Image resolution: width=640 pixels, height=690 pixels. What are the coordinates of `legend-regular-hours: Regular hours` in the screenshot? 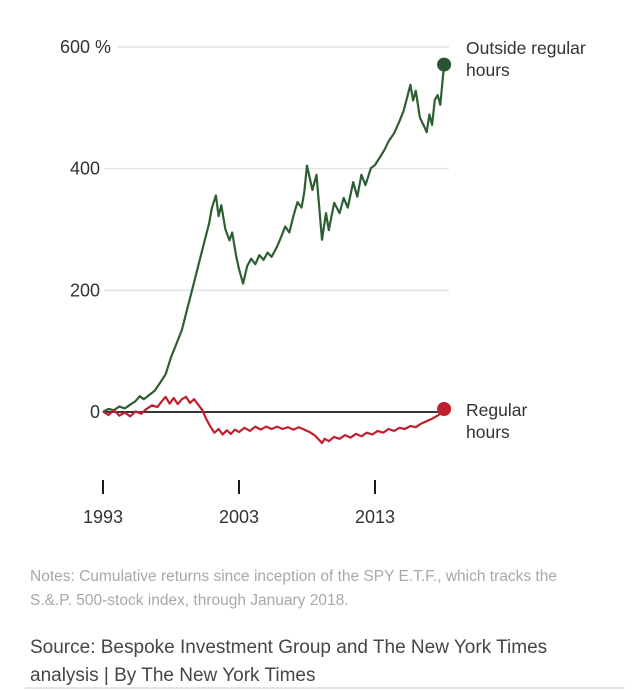 It's located at (497, 421).